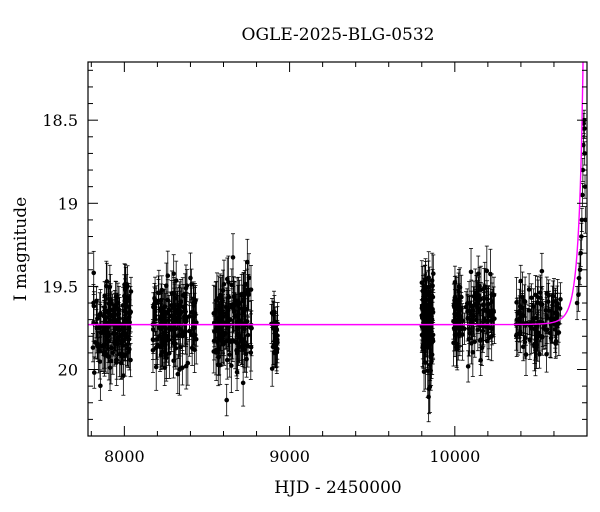 Image resolution: width=600 pixels, height=512 pixels. Describe the element at coordinates (338, 488) in the screenshot. I see `x-axis-label: HJD - 2450000` at that location.